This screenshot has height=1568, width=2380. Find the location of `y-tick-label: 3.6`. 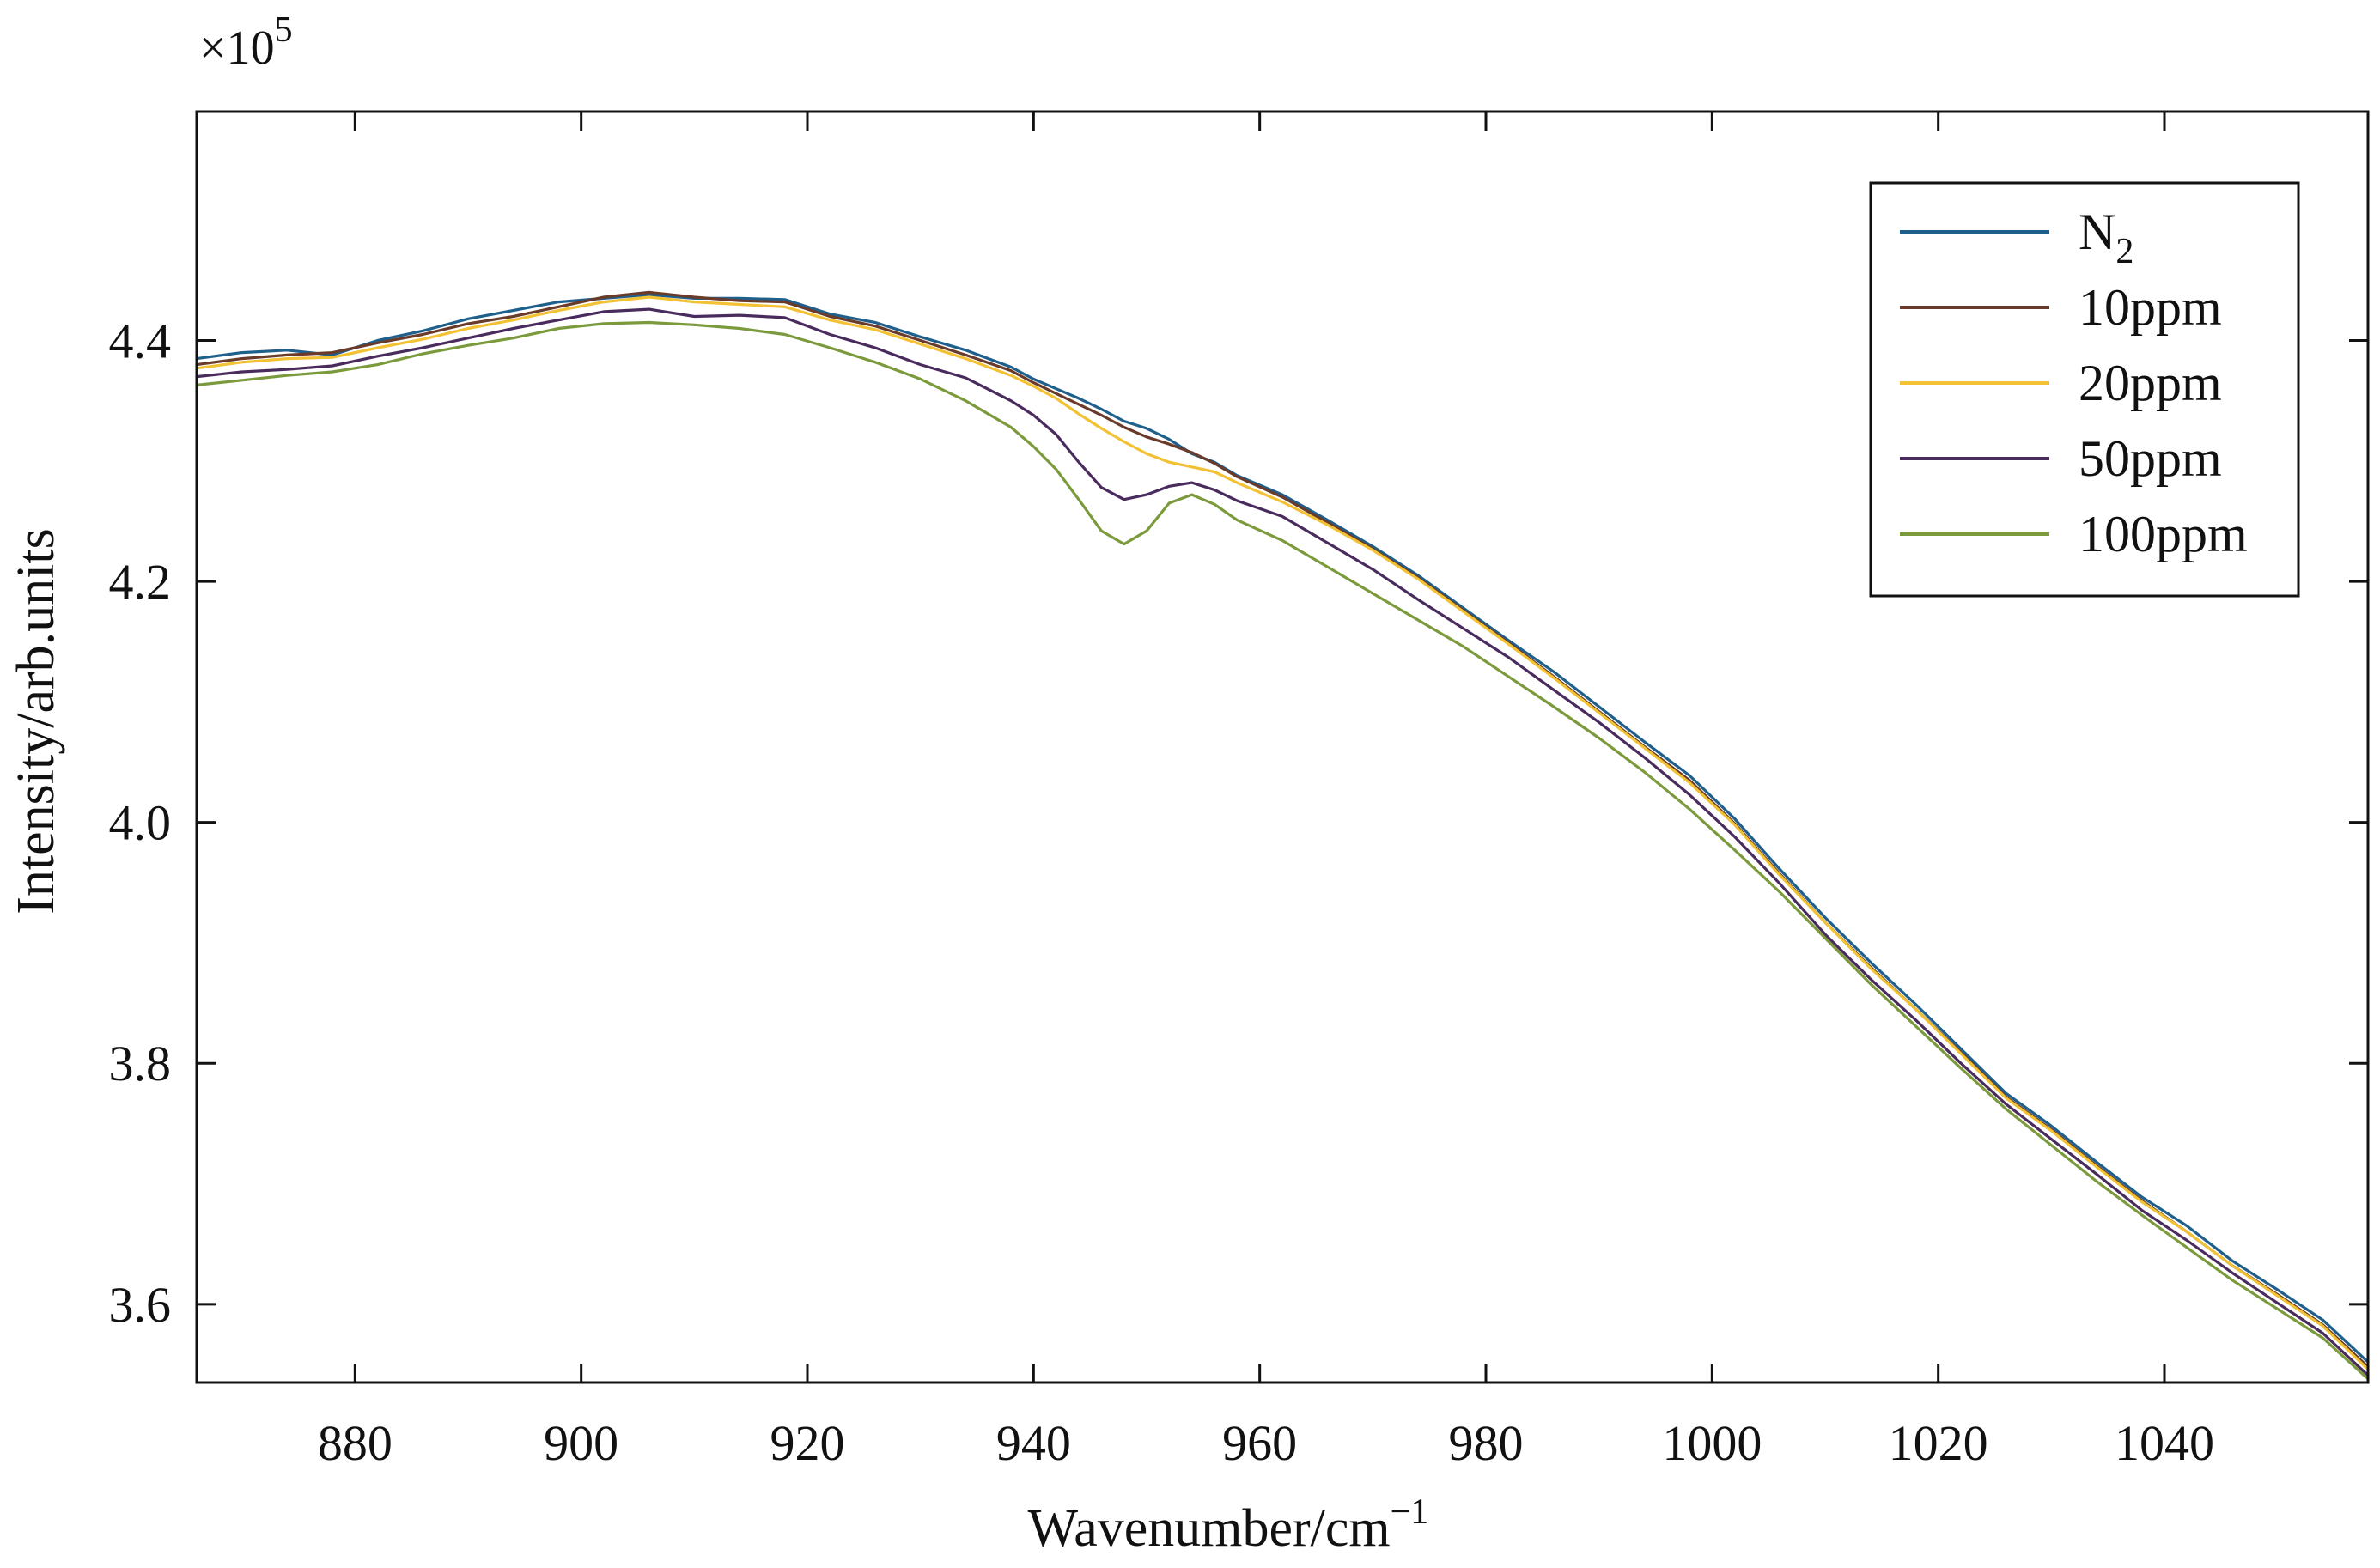

y-tick-label: 3.6 is located at coordinates (140, 1305).